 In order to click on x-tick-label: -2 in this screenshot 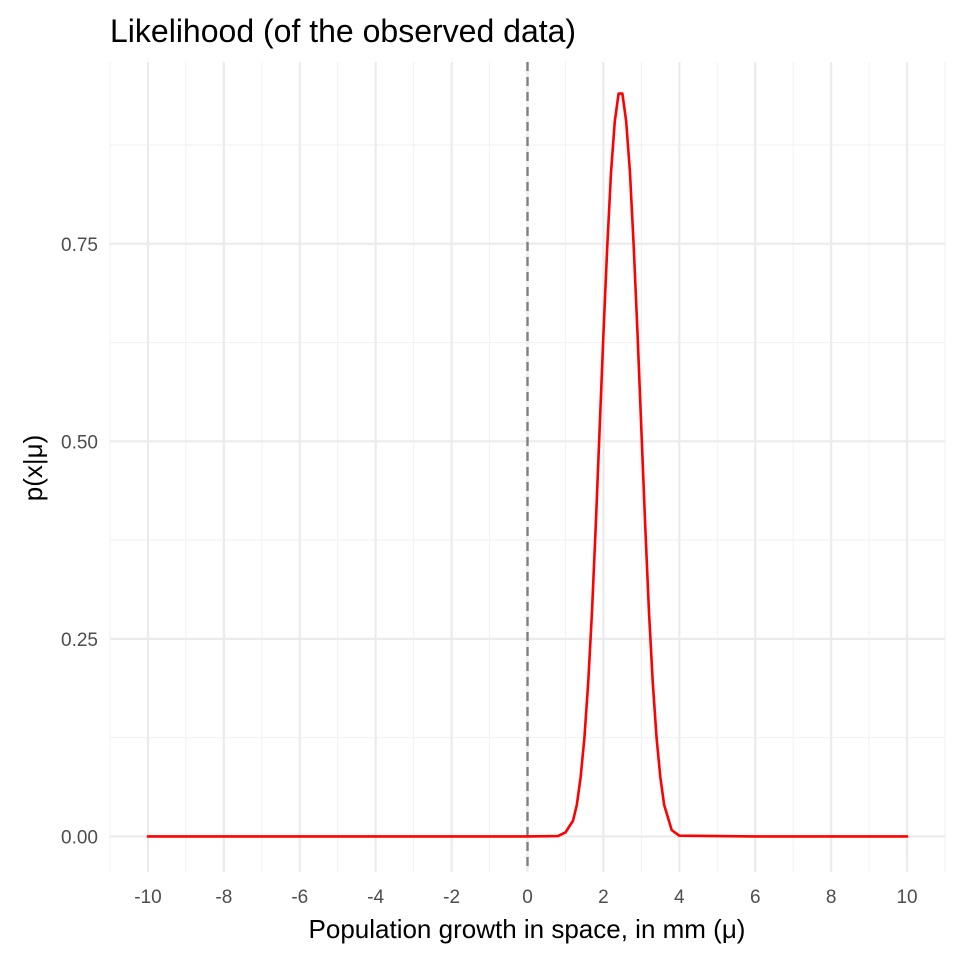, I will do `click(451, 897)`.